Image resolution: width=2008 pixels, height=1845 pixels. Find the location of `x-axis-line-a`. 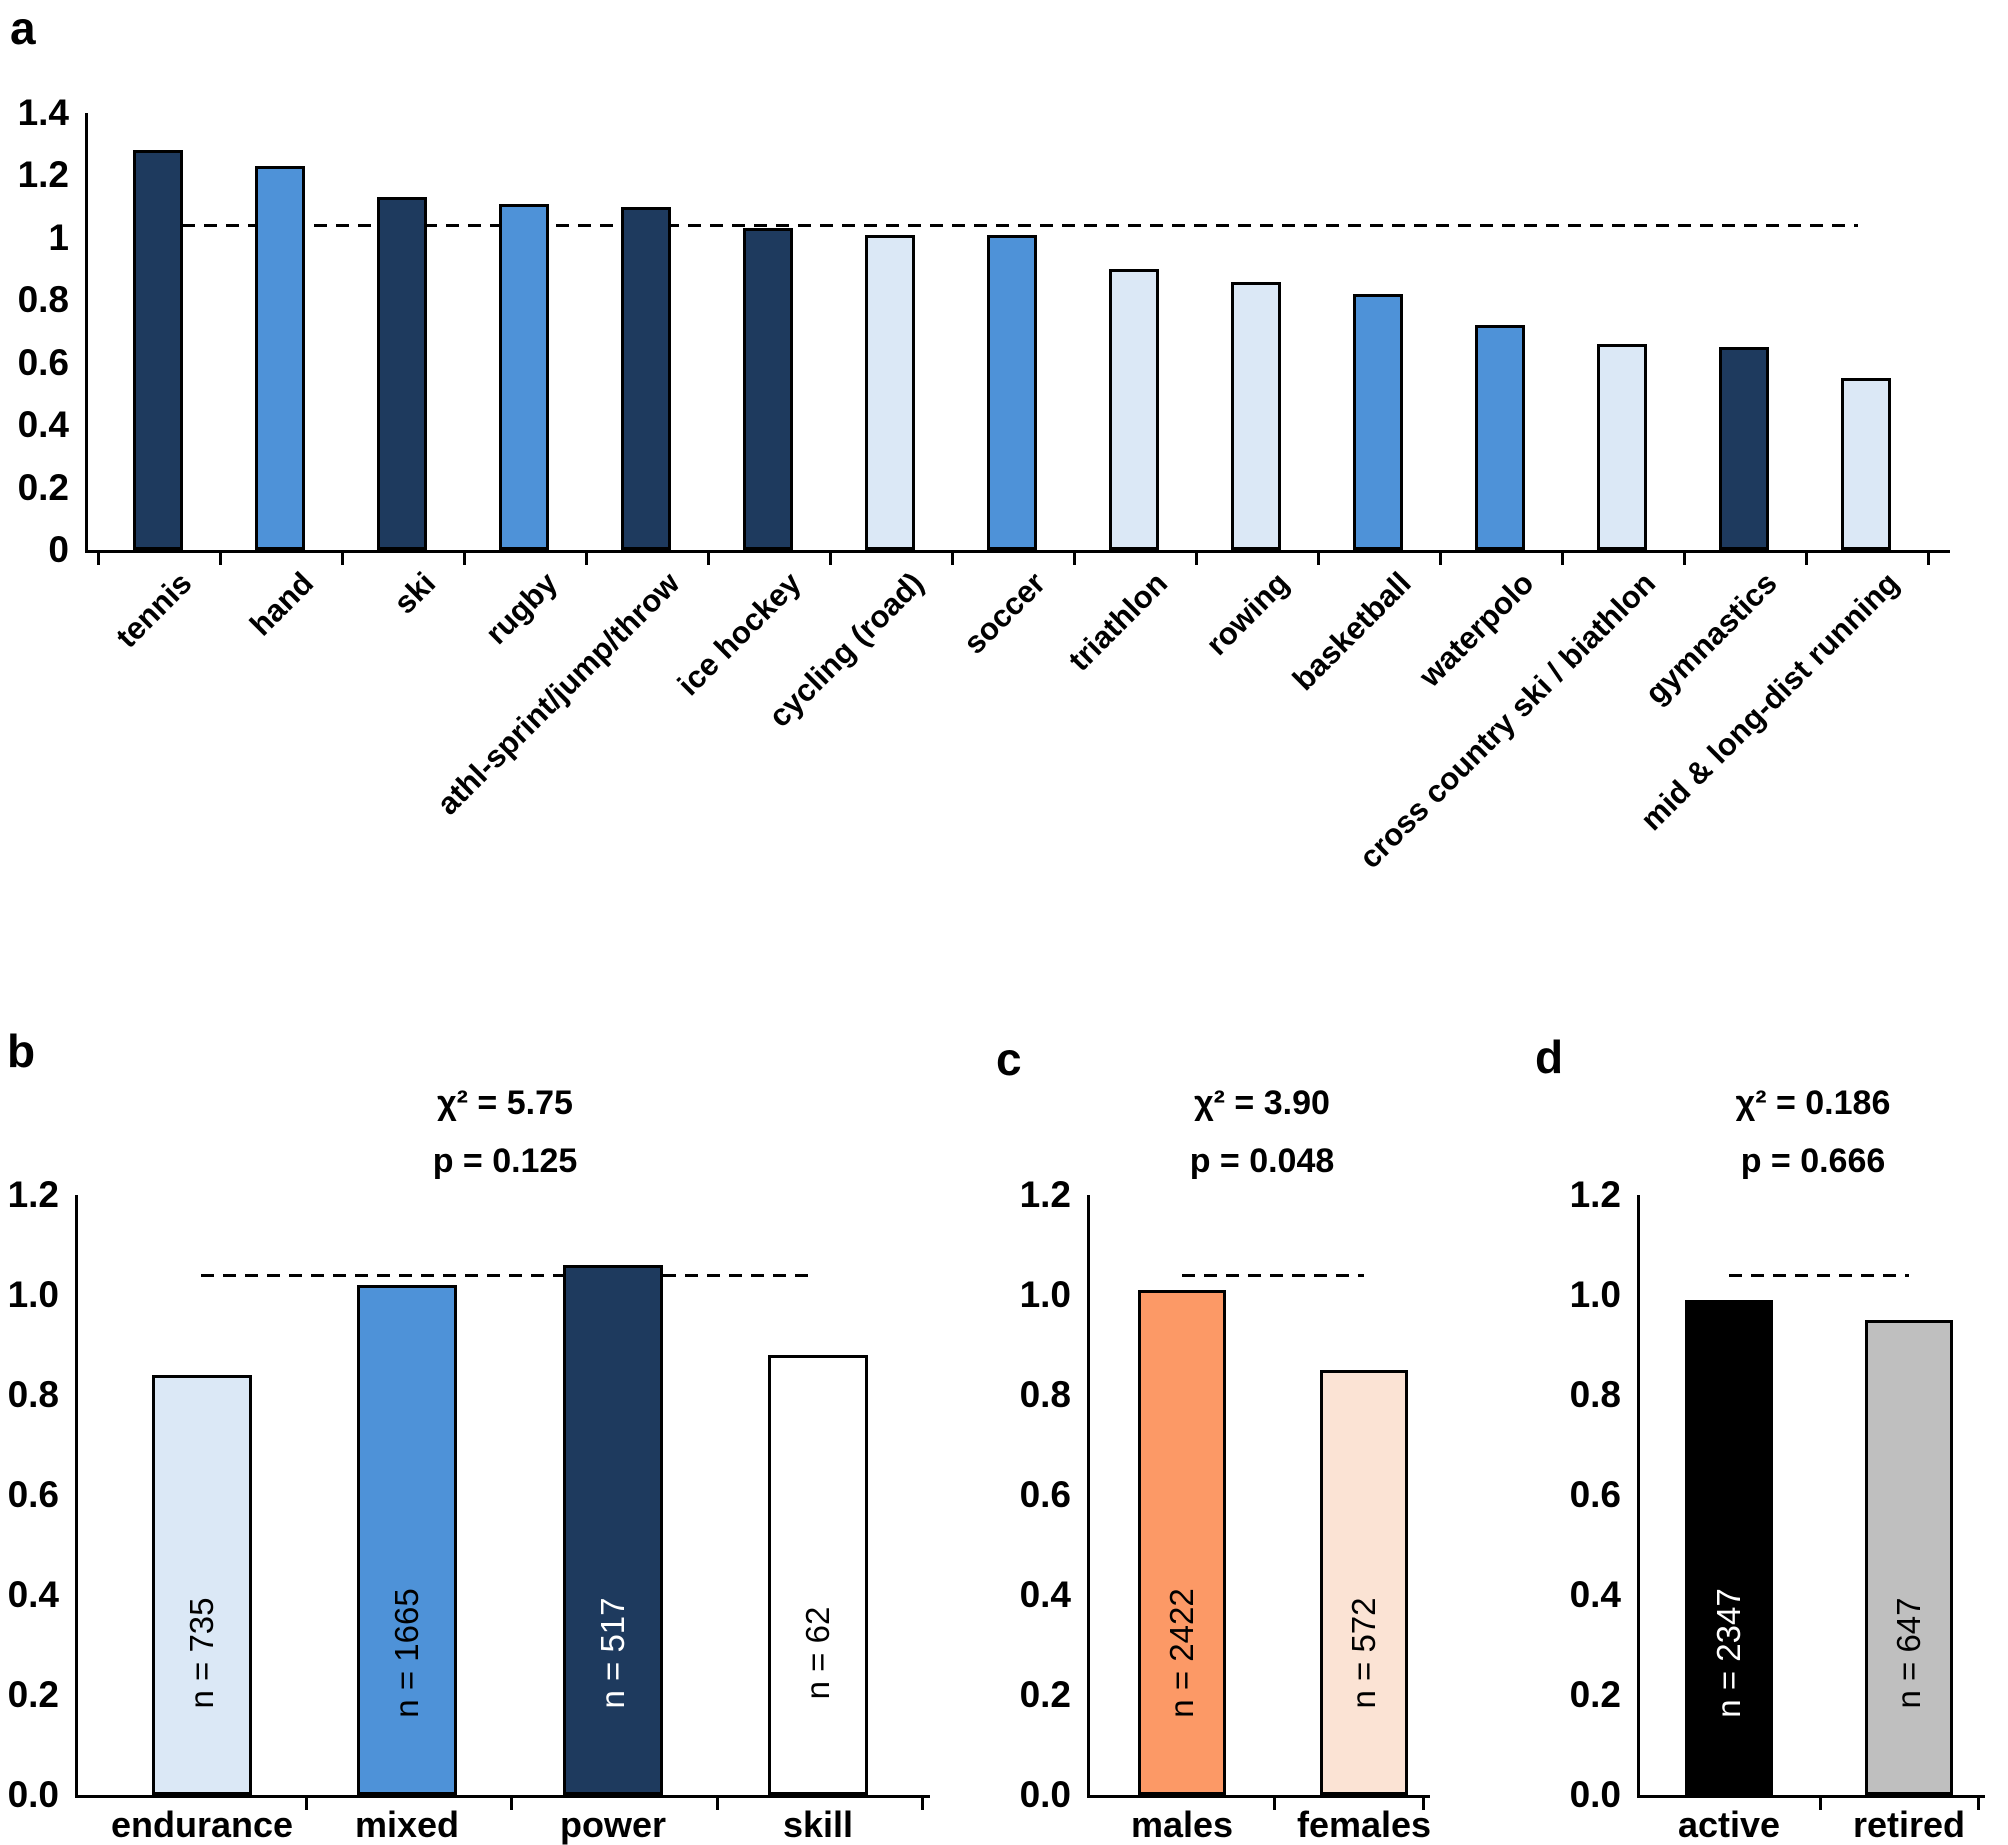

x-axis-line-a is located at coordinates (1017, 551).